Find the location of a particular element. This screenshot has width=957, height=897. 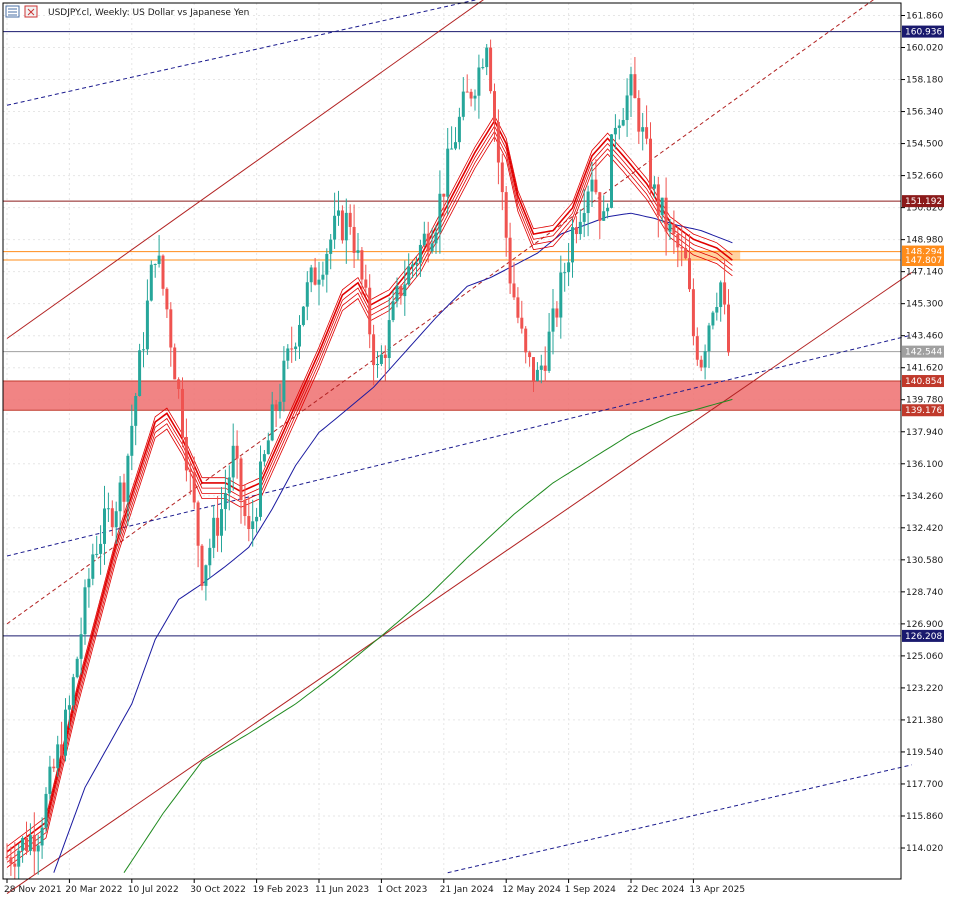

price-tag-label: 126.208 is located at coordinates (923, 637).